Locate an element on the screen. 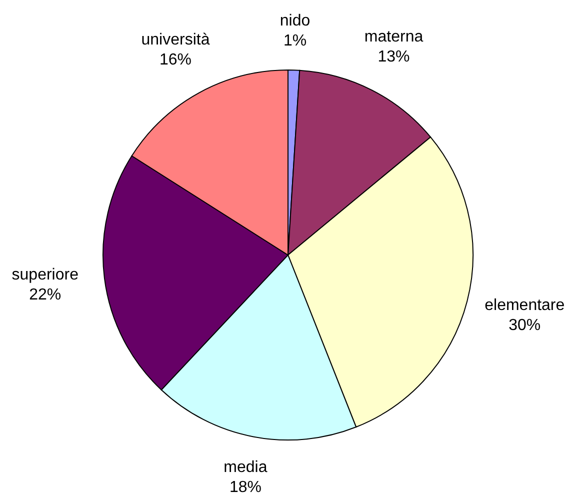  slice-label: media is located at coordinates (246, 467).